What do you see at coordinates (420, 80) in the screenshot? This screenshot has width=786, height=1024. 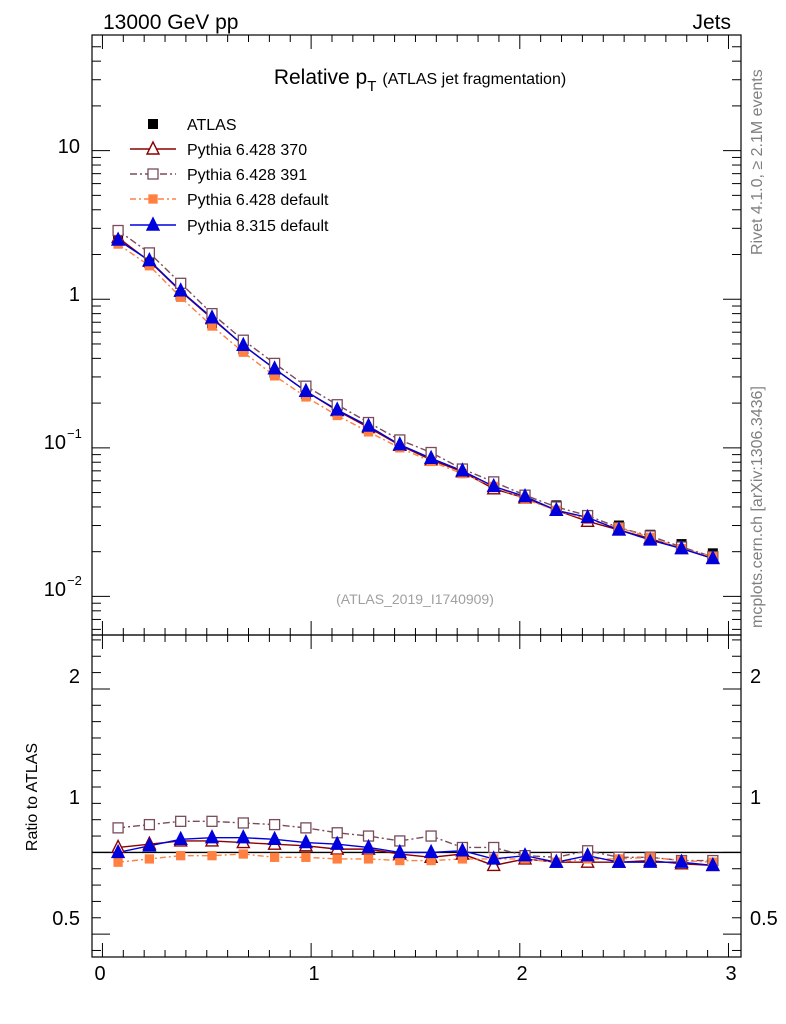 I see `chart-title: Relative pT (ATLAS jet fragmentation)` at bounding box center [420, 80].